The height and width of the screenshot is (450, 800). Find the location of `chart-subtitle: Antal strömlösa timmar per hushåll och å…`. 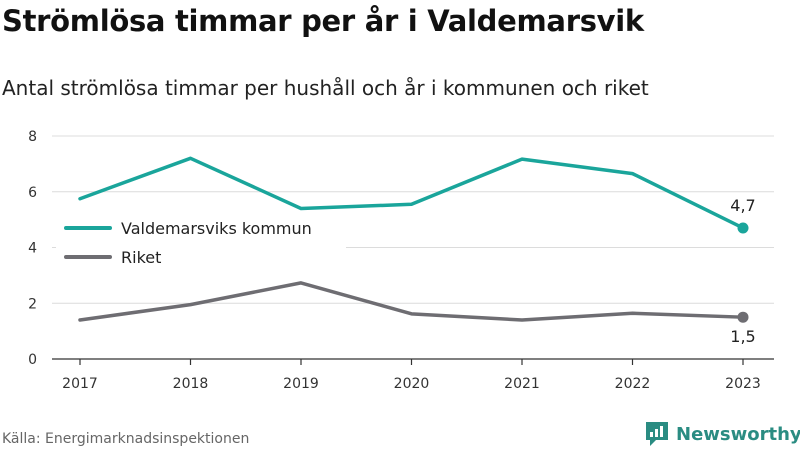

chart-subtitle: Antal strömlösa timmar per hushåll och å… is located at coordinates (325, 88).